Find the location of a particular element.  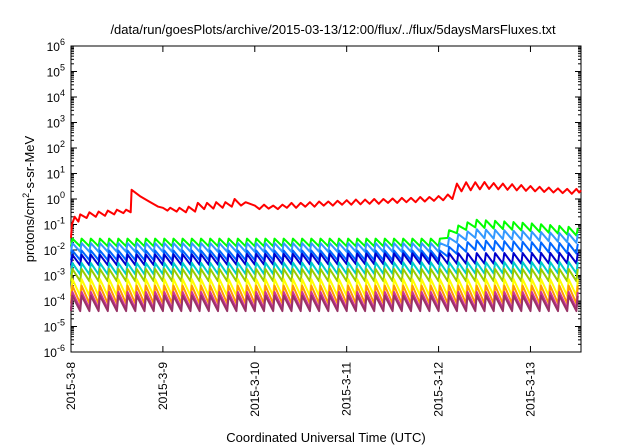

x-tick-label: 2015-3-8 is located at coordinates (71, 386).